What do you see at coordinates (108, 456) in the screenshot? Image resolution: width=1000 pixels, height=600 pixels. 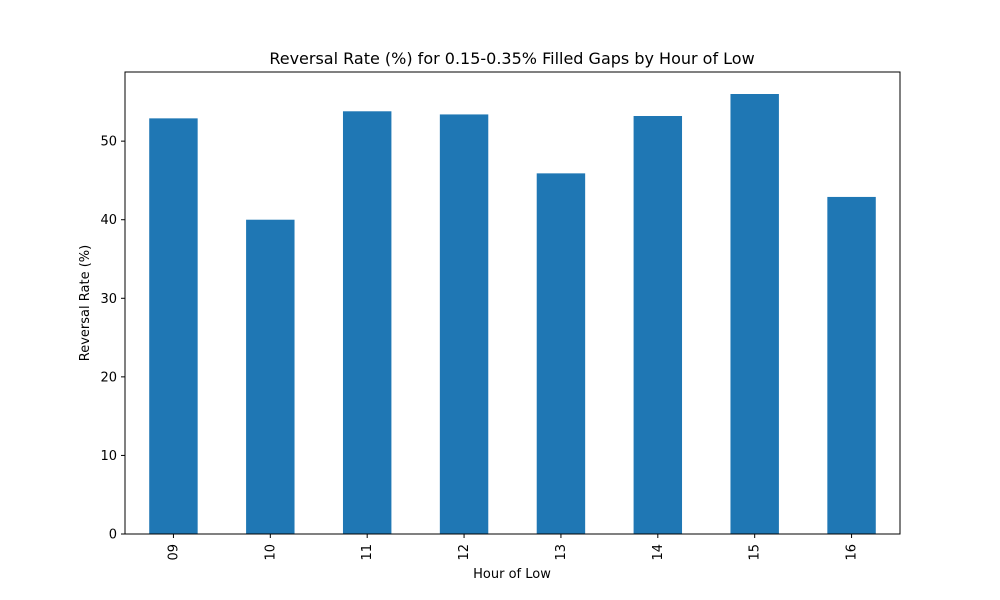 I see `y-tick-label-10: 10` at bounding box center [108, 456].